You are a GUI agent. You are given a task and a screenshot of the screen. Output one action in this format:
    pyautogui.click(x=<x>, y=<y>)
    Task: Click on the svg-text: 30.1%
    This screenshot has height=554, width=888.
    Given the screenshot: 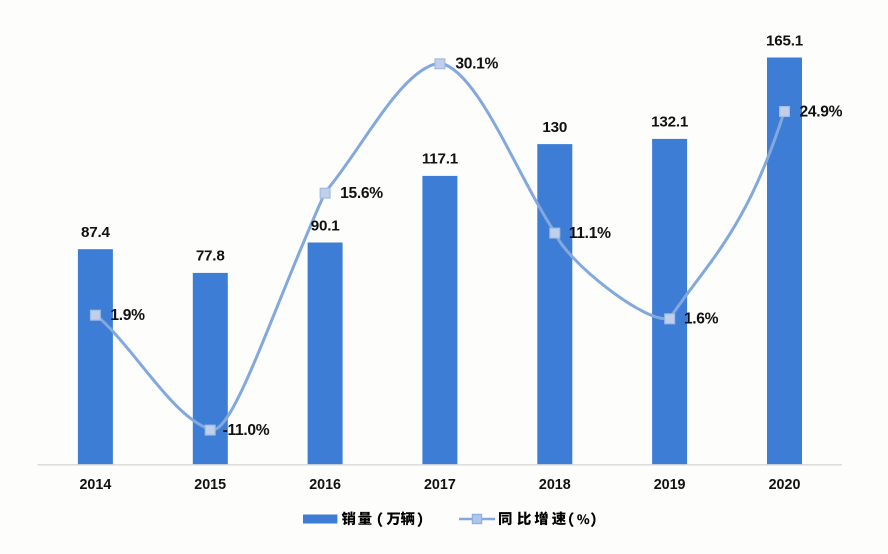 What is the action you would take?
    pyautogui.click(x=476, y=64)
    